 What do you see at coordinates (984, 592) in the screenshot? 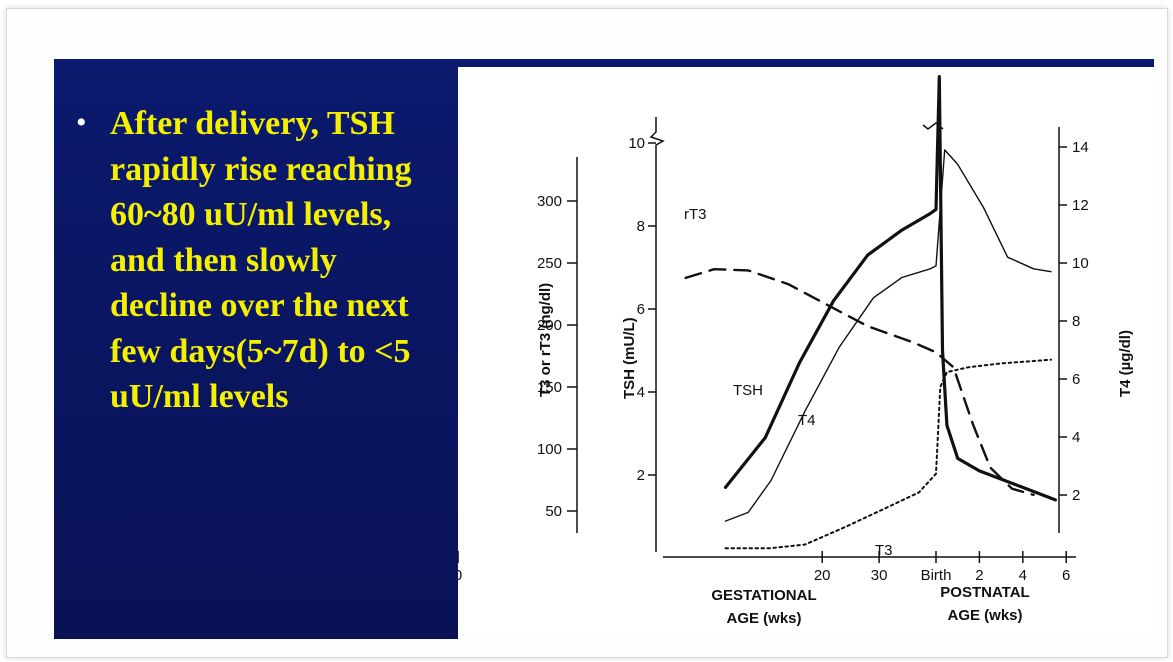
I see `postnatal-label-line1: POSTNATAL` at bounding box center [984, 592].